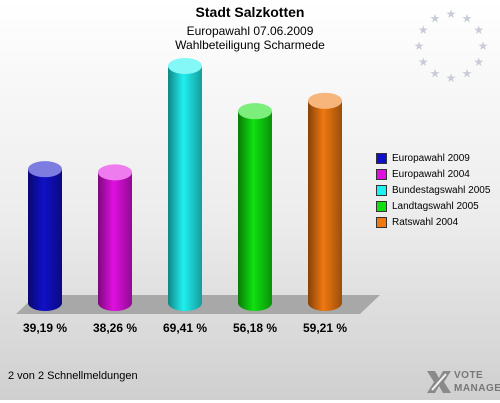 This screenshot has width=500, height=403. I want to click on legend-label: Europawahl 2009, so click(431, 158).